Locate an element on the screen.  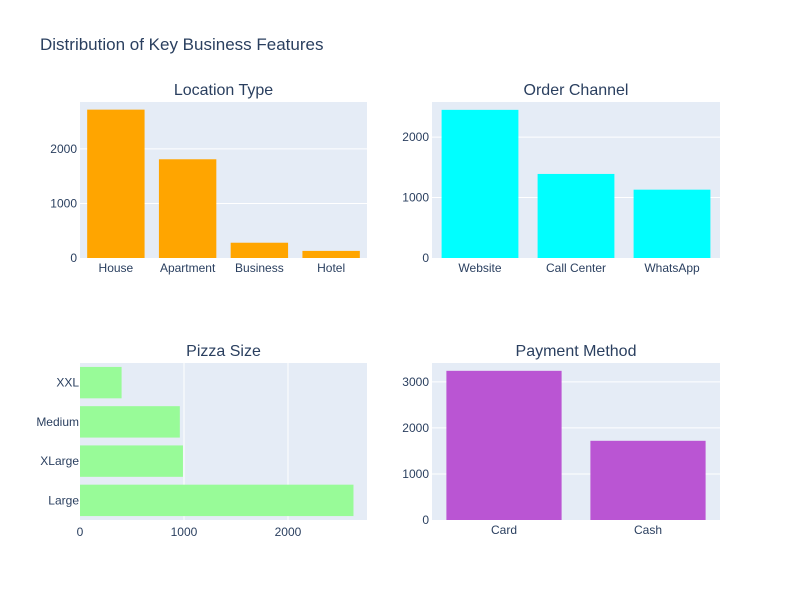
subplot-3: Pizza Size 0 1000 2000 XXL Medium XLarge Large is located at coordinates (201, 441).